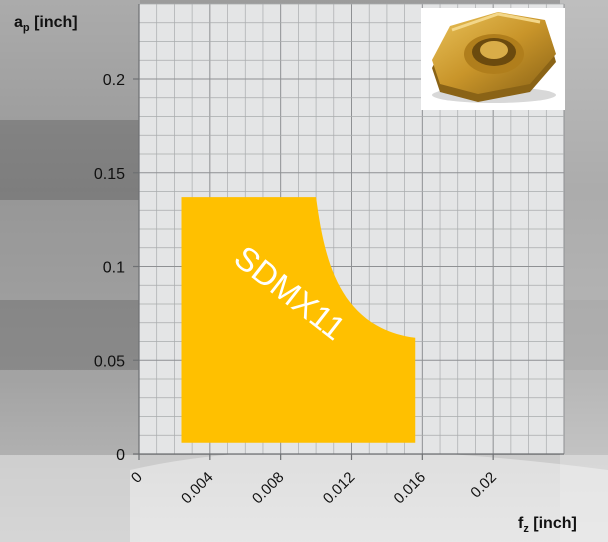 The image size is (608, 542). I want to click on y-axis-title: ap [inch], so click(46, 24).